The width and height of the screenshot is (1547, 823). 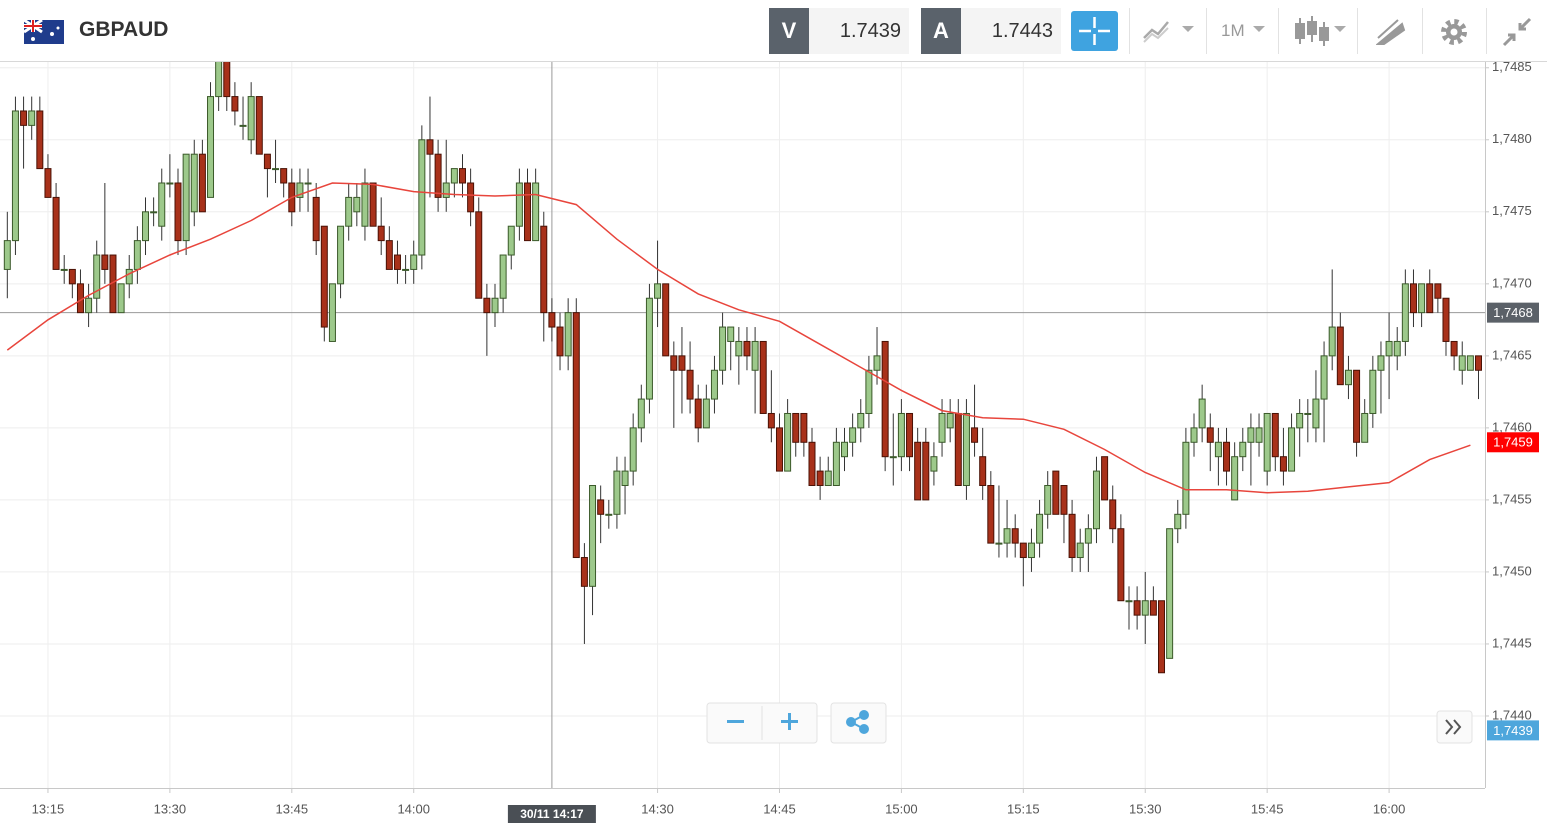 What do you see at coordinates (1512, 282) in the screenshot?
I see `y-tick-label: 1,7470` at bounding box center [1512, 282].